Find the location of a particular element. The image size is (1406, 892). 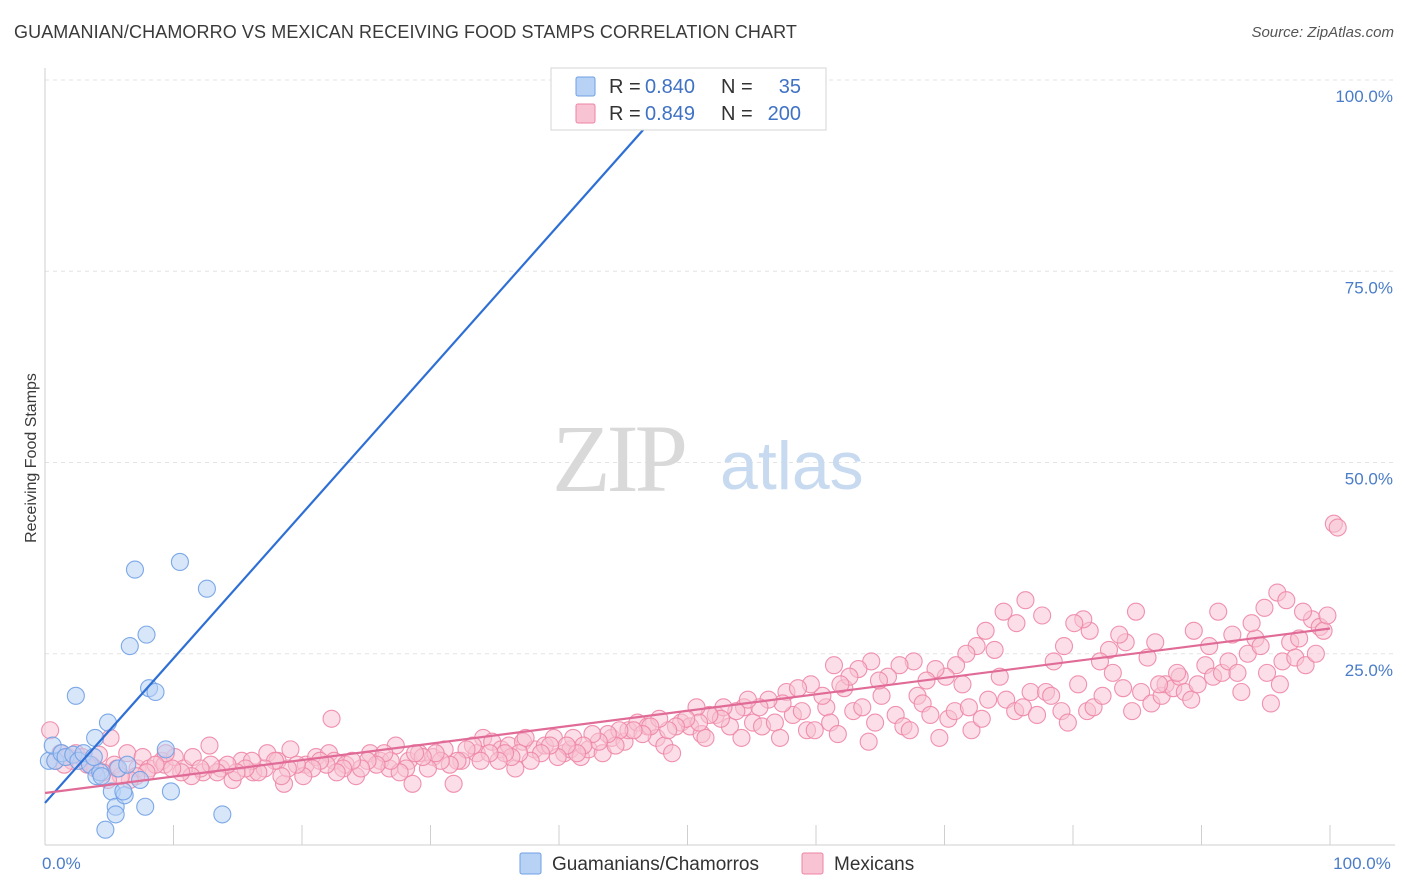

x-tick-label: 0.0% is located at coordinates (61, 863).